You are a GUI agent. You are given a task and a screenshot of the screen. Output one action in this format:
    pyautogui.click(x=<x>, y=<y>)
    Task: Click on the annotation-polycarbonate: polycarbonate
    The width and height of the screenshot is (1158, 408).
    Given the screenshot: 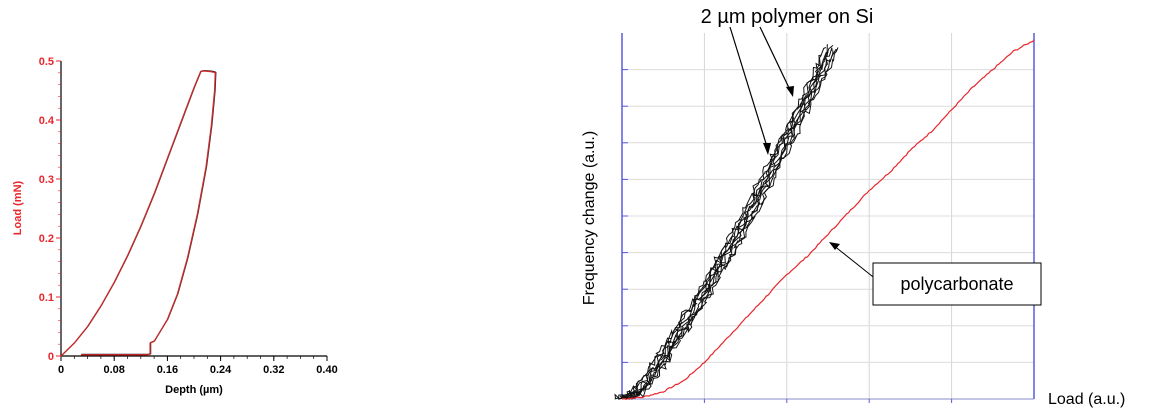 What is the action you would take?
    pyautogui.click(x=956, y=284)
    